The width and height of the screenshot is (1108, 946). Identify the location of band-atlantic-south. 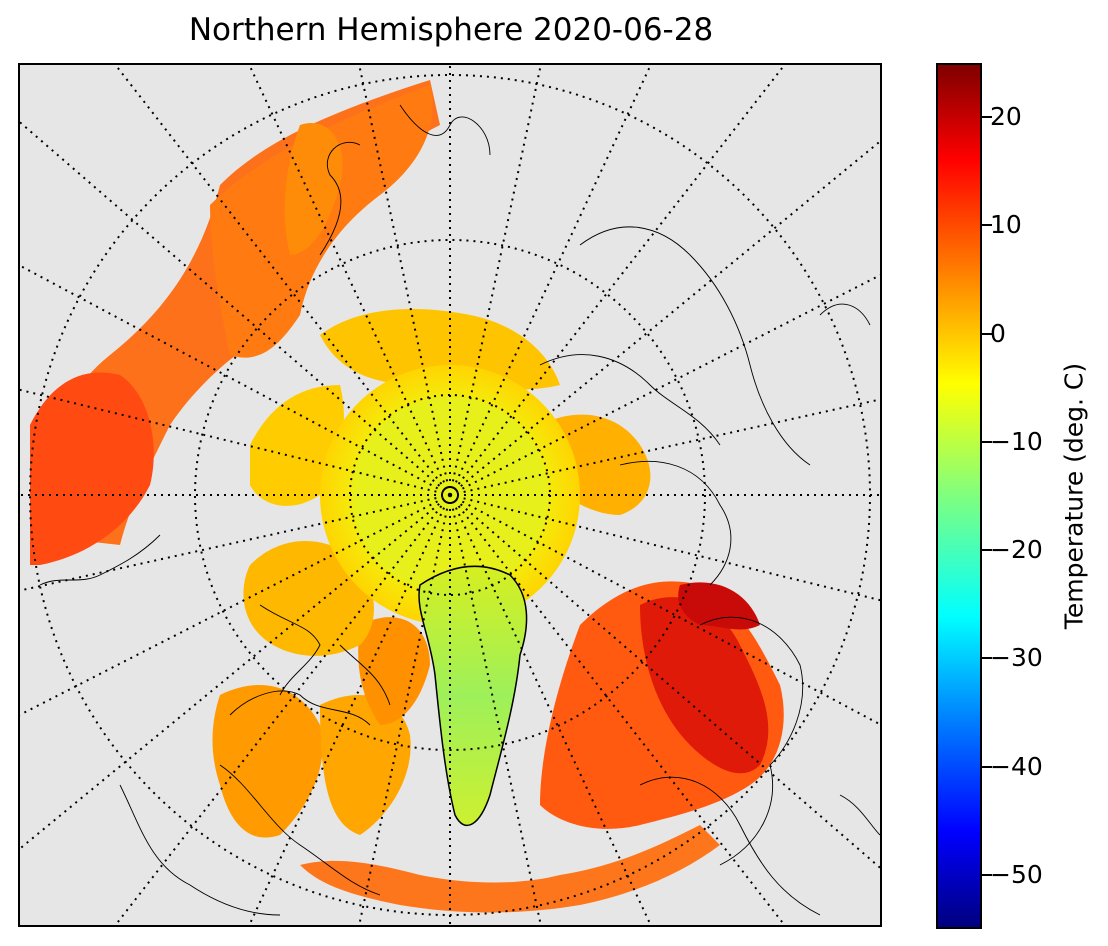
(510, 869).